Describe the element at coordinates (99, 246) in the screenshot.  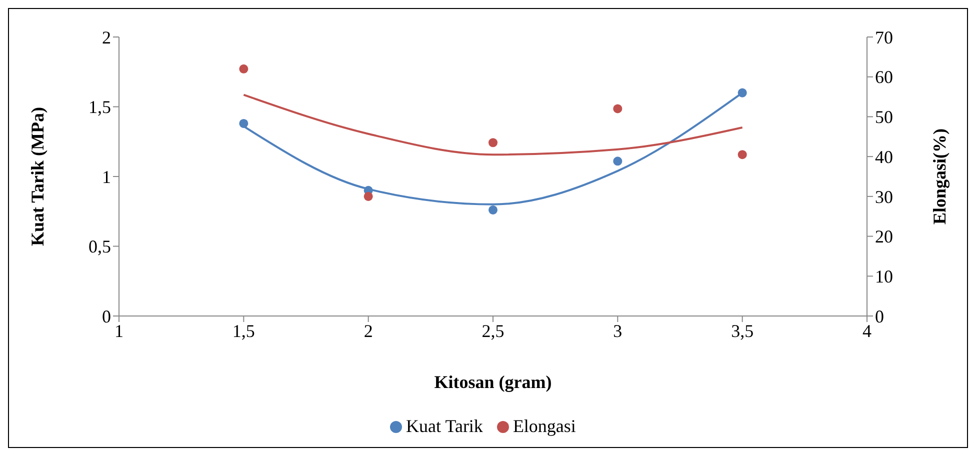
I see `y-tick-label: 0,5` at that location.